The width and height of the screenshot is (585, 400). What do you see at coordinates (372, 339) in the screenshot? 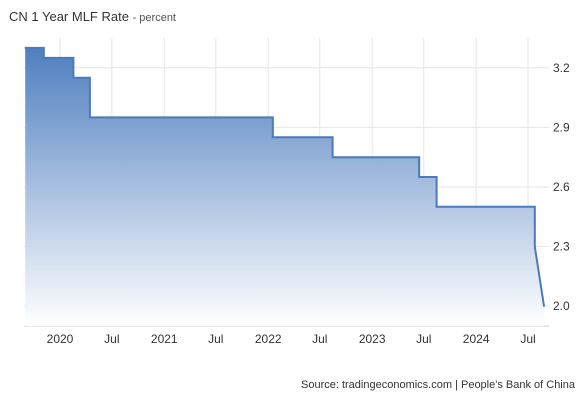
I see `x-tick-label: 2023` at bounding box center [372, 339].